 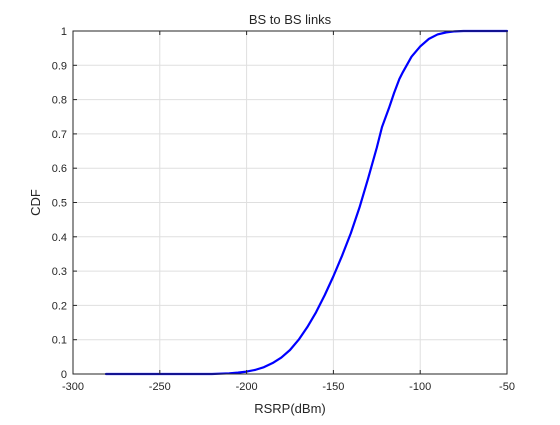 What do you see at coordinates (59, 341) in the screenshot?
I see `y-tick-label: 0.1` at bounding box center [59, 341].